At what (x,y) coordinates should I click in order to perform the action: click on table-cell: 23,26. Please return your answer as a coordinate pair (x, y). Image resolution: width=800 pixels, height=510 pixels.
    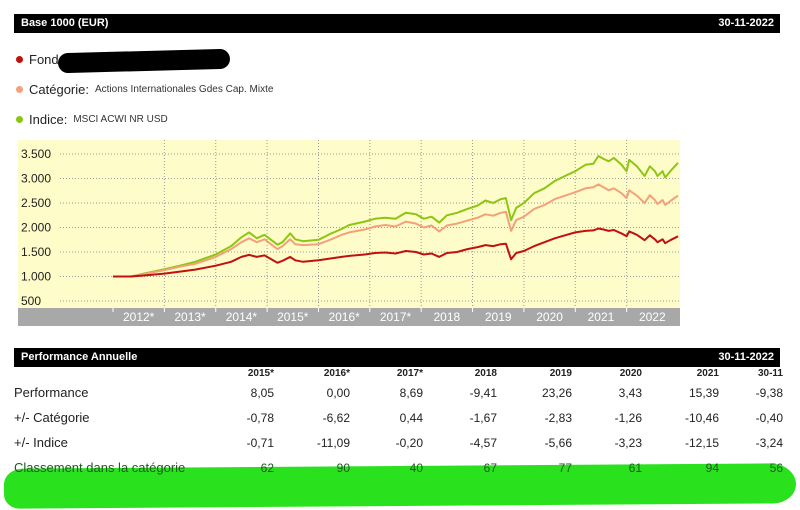
    Looking at the image, I should click on (556, 392).